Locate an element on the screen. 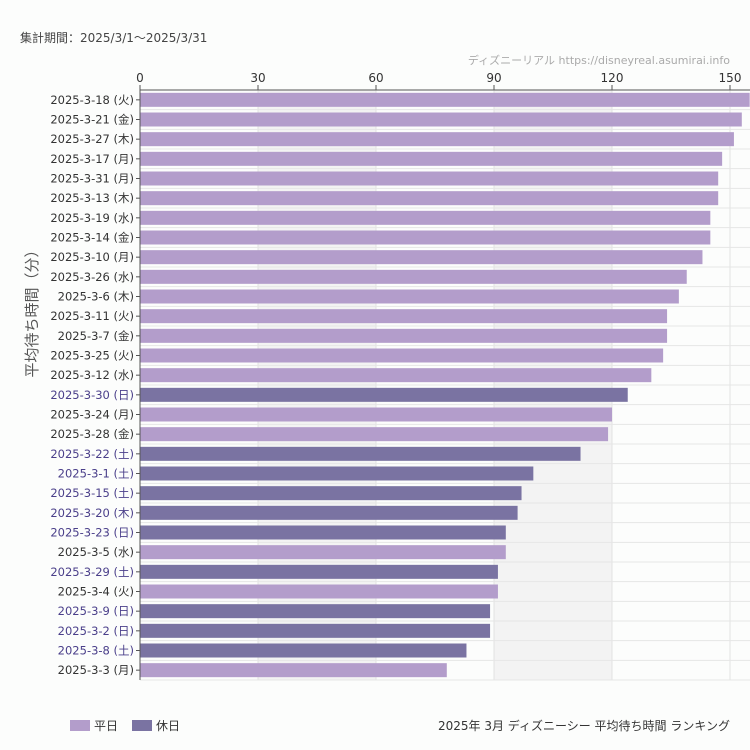 The image size is (750, 750). y-tick-label: 2025-3-27 (木) is located at coordinates (92, 139).